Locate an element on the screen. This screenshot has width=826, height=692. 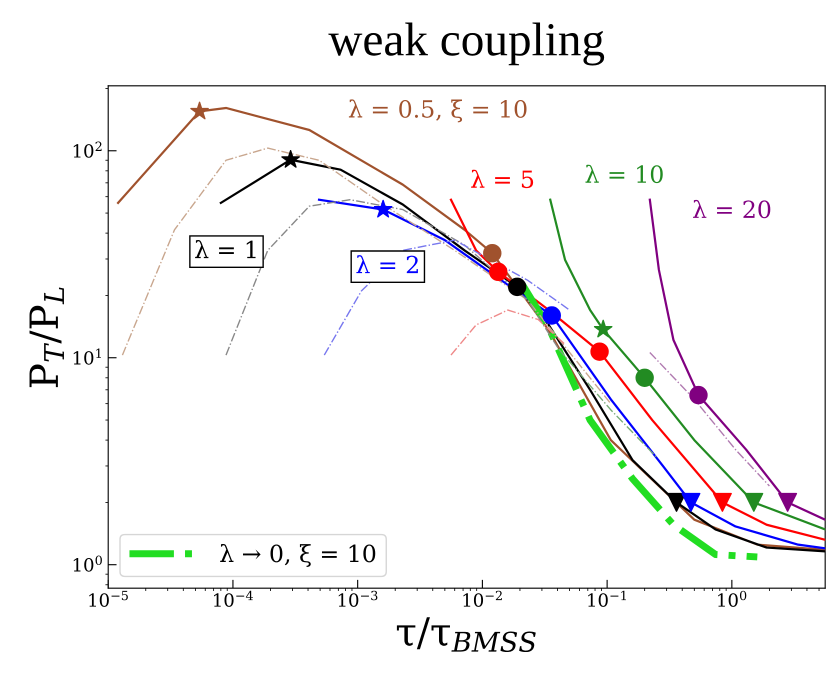
series-label: λ = 1 is located at coordinates (225, 249).